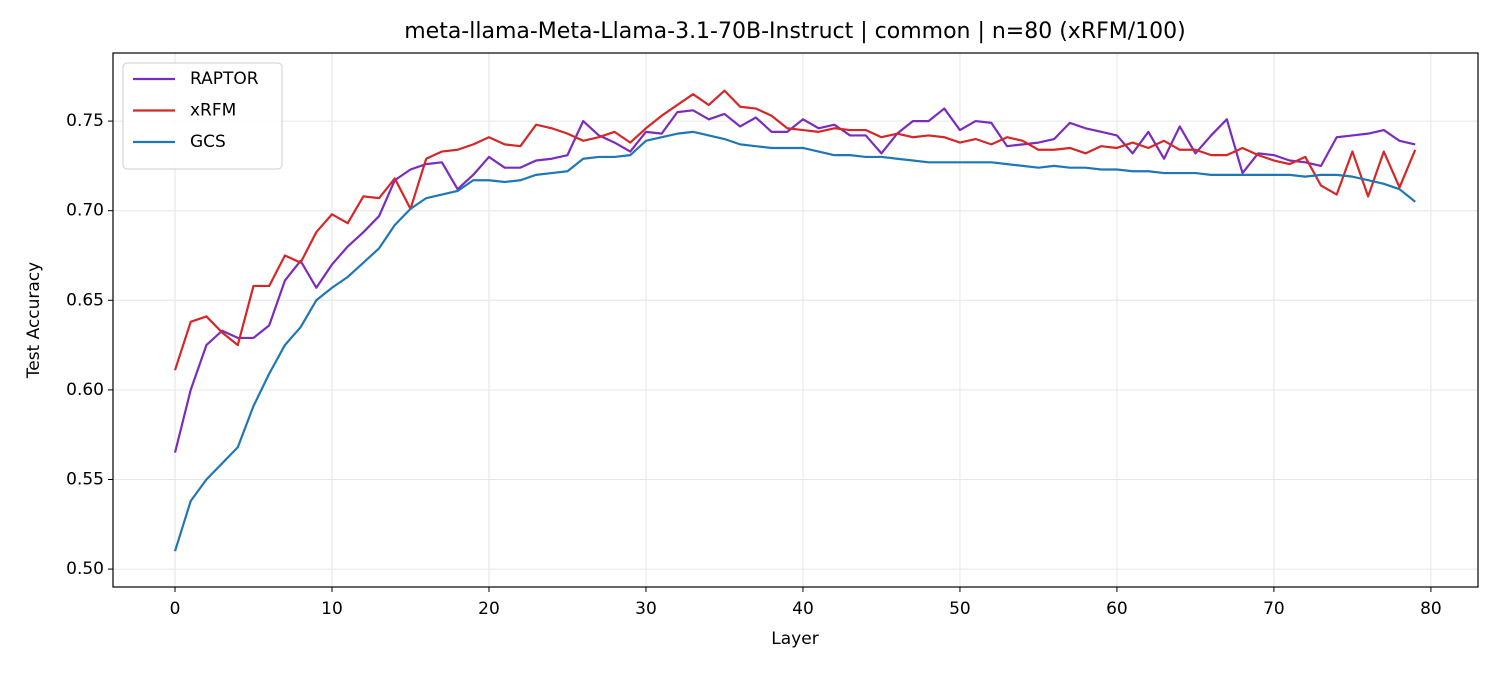  What do you see at coordinates (175, 609) in the screenshot?
I see `x-tick-label: 0` at bounding box center [175, 609].